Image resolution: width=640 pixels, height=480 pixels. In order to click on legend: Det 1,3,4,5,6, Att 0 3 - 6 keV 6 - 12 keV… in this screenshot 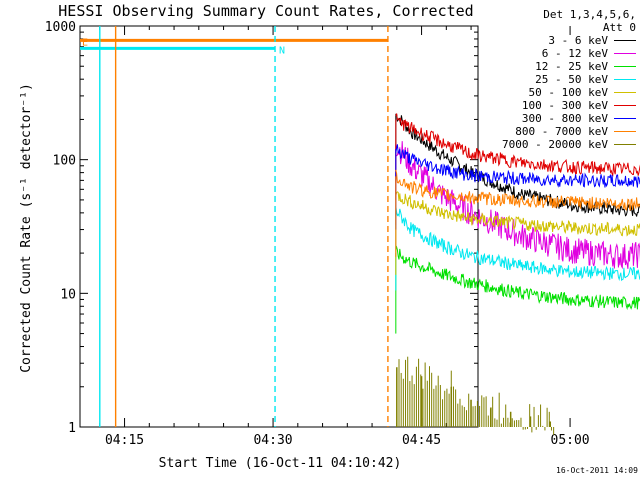, I will do `click(553, 79)`.